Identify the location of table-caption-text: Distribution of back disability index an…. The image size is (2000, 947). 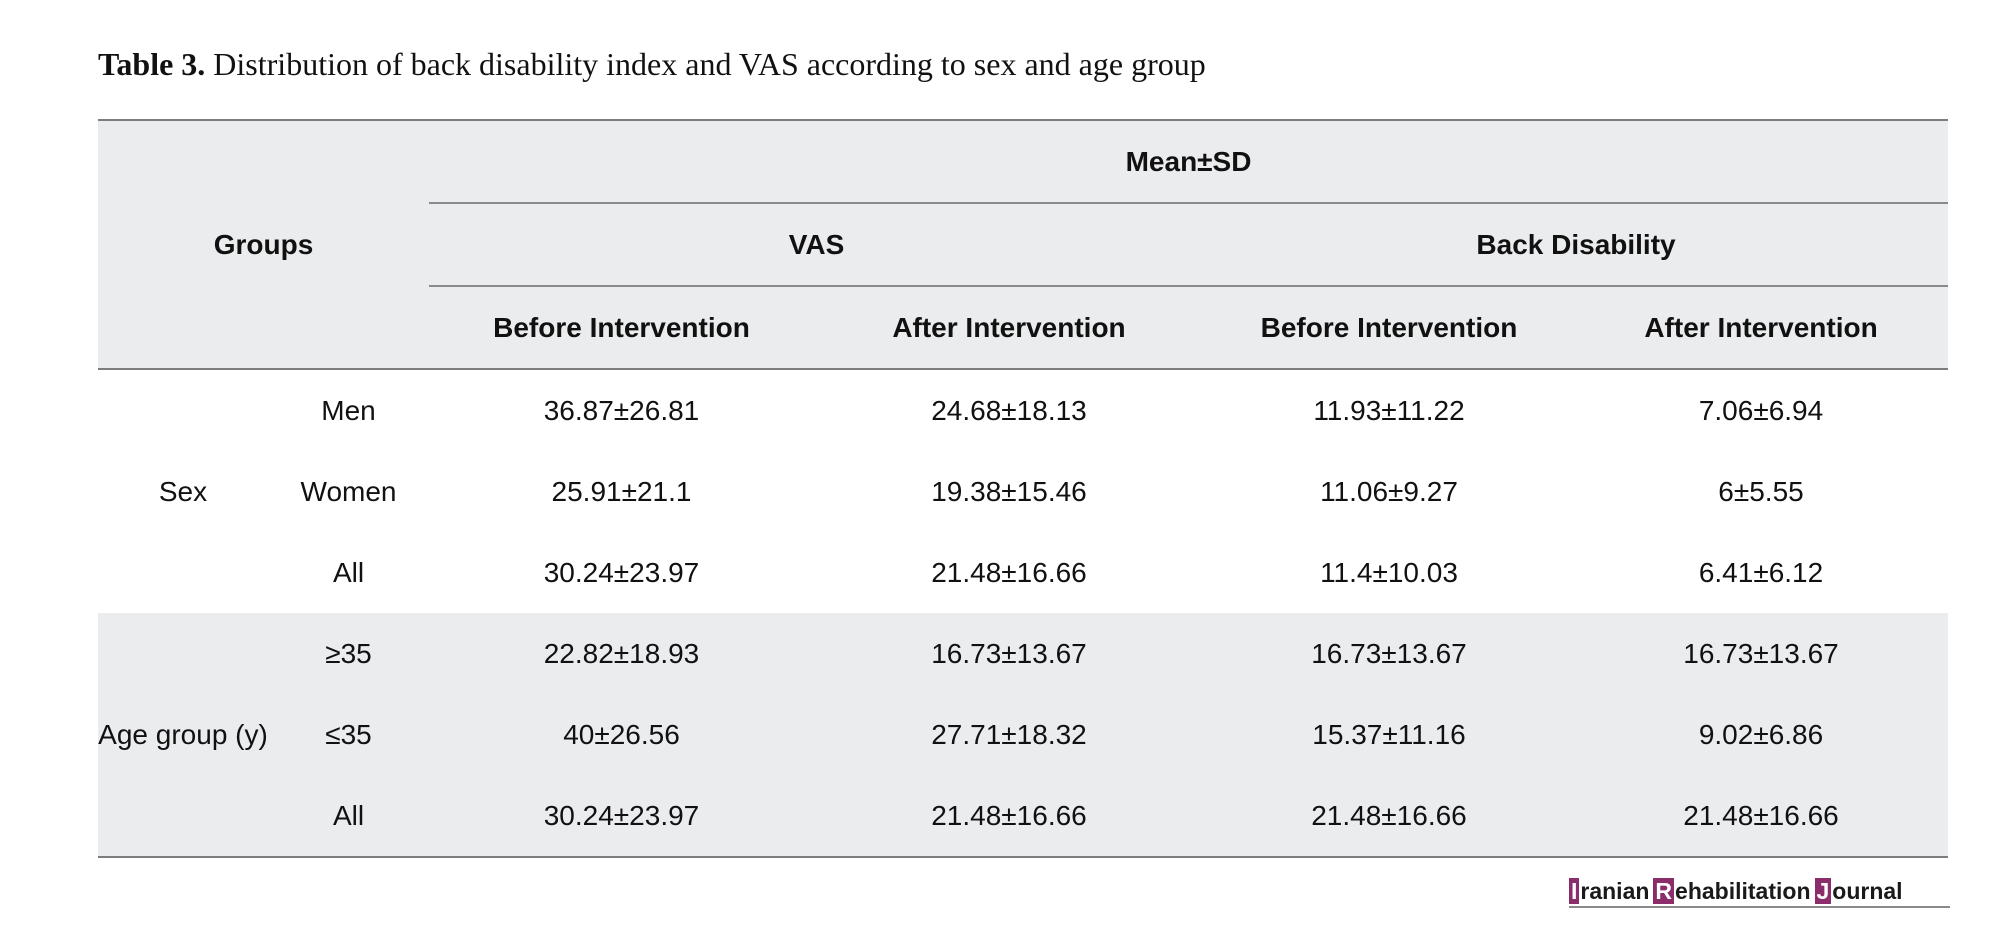
(709, 64).